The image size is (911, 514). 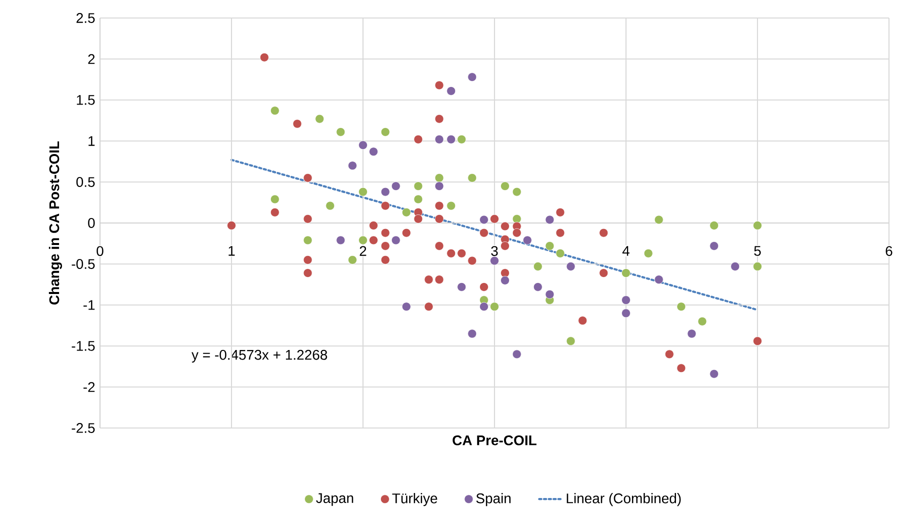 I want to click on y-tick-label: 2.5, so click(x=85, y=18).